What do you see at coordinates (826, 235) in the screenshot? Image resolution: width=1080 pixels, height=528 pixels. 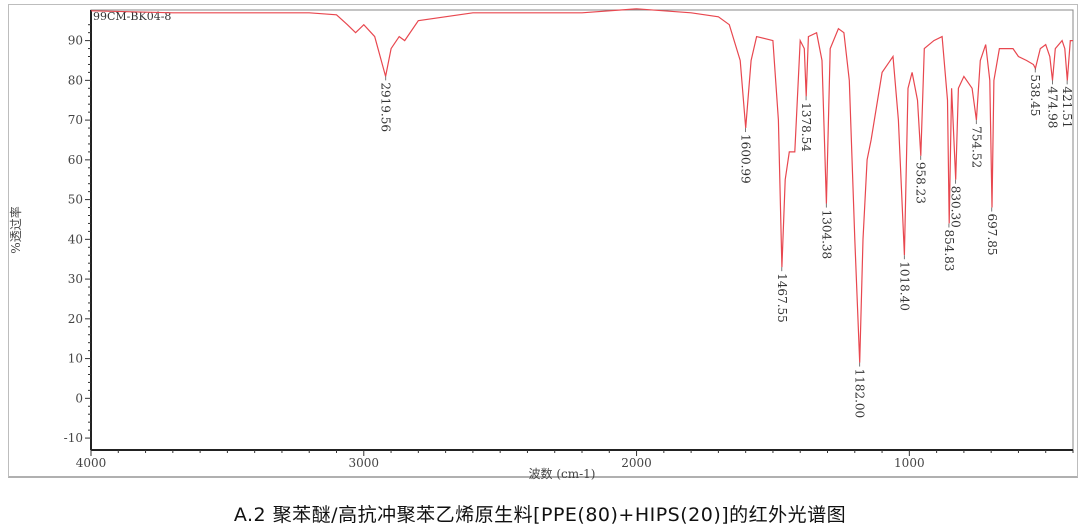 I see `peak-label: 1304.38` at bounding box center [826, 235].